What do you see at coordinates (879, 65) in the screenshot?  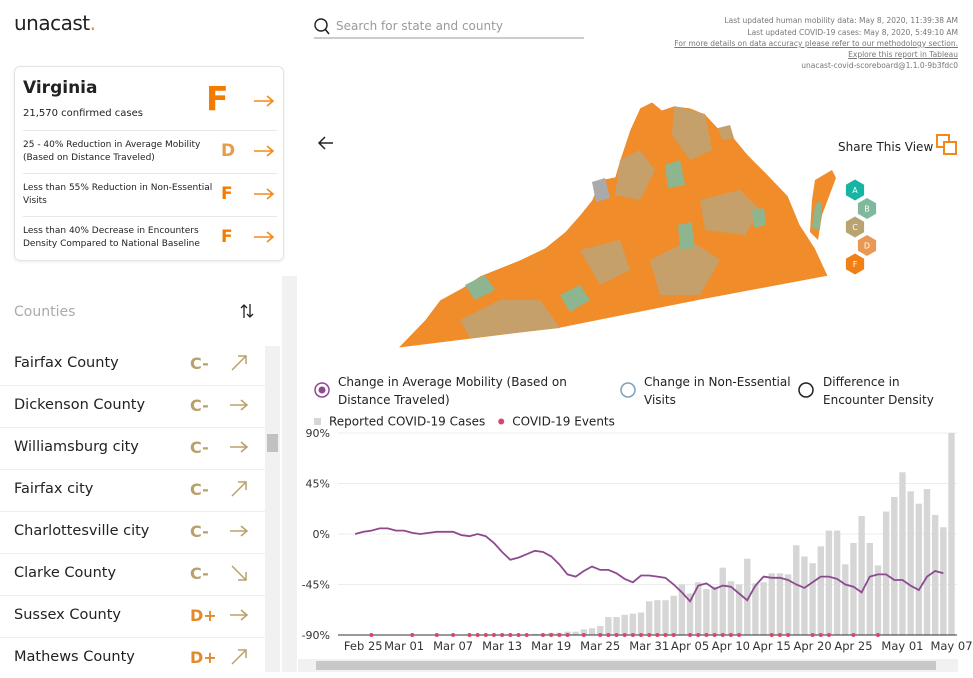 I see `version: unacast-covid-scoreboard@1.1.0-9b3fdc0` at bounding box center [879, 65].